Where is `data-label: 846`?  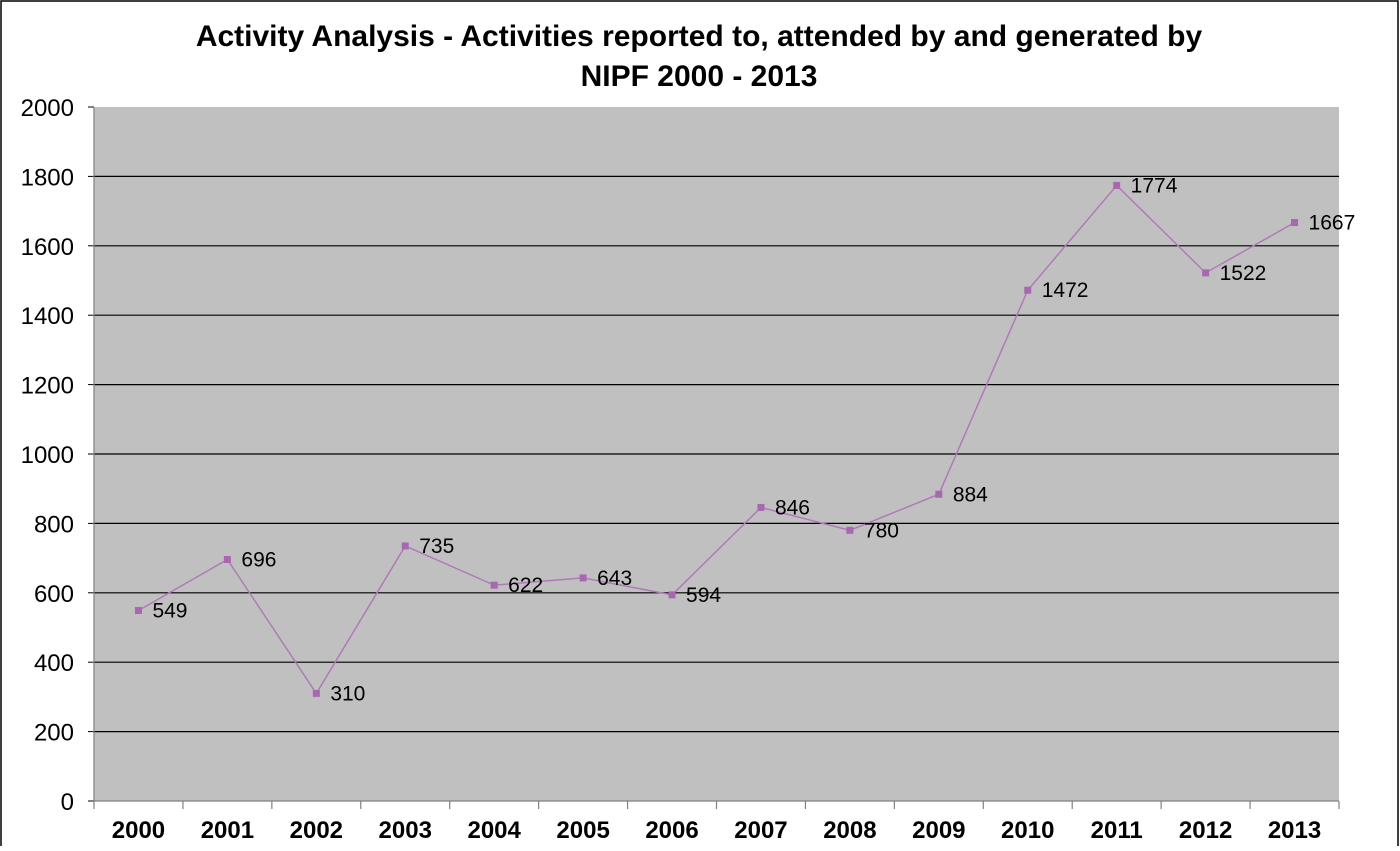
data-label: 846 is located at coordinates (792, 507).